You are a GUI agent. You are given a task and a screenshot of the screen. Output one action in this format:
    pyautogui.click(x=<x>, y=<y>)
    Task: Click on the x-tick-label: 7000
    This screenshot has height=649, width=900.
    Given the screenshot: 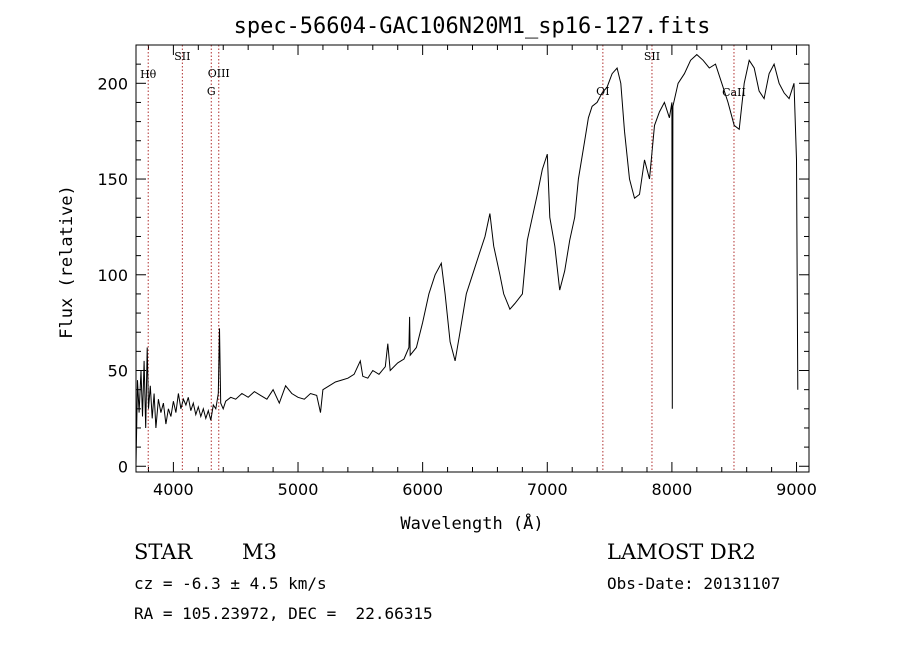 What is the action you would take?
    pyautogui.click(x=547, y=489)
    